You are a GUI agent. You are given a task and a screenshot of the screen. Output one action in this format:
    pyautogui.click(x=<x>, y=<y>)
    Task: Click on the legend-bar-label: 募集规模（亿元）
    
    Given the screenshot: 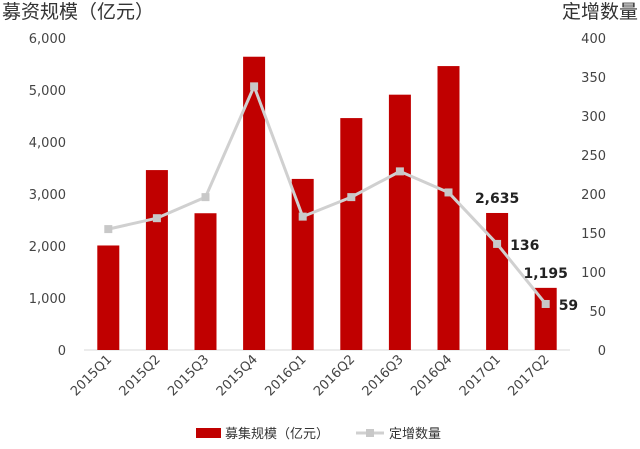 What is the action you would take?
    pyautogui.click(x=277, y=434)
    